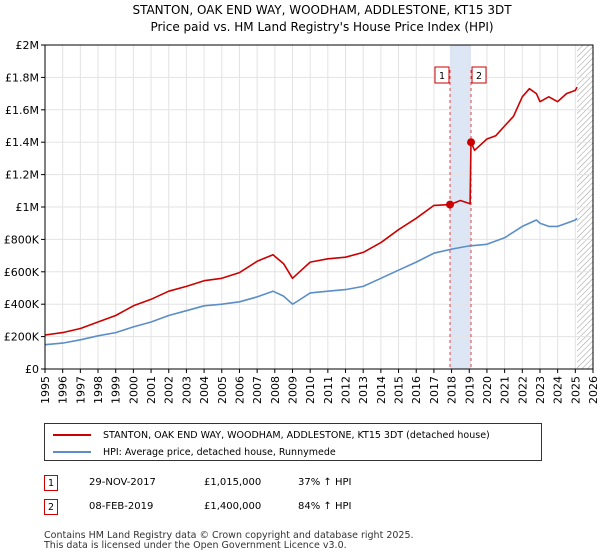 This screenshot has width=600, height=560. I want to click on transaction-hpi-change: 84% ↑ HPI, so click(325, 506).